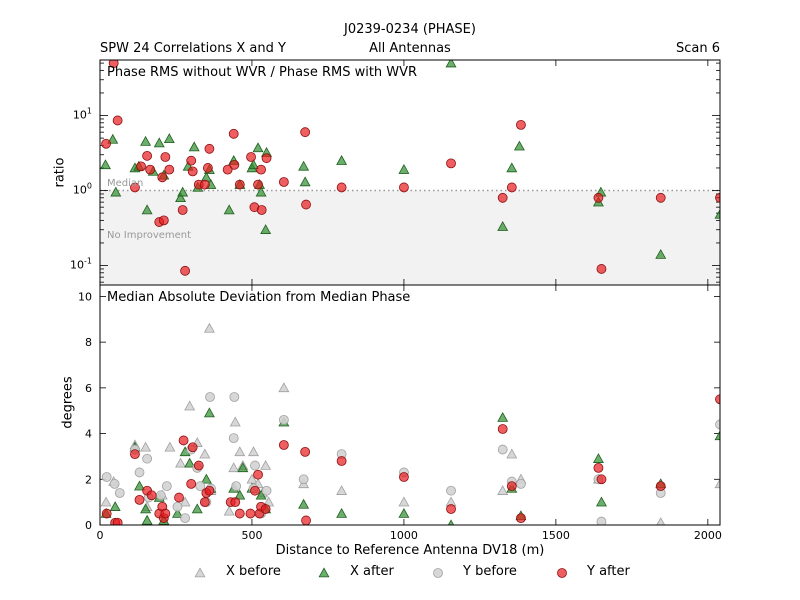 This screenshot has height=600, width=800. Describe the element at coordinates (88, 479) in the screenshot. I see `degrees-y-tick-label: 2` at that location.